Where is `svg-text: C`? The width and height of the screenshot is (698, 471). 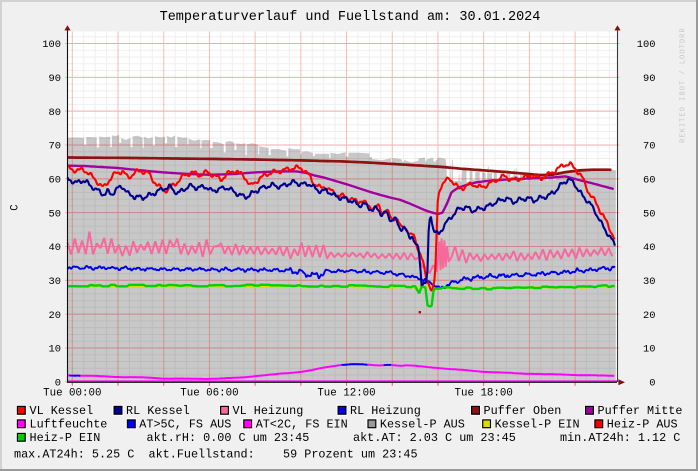 svg-text: C is located at coordinates (16, 207).